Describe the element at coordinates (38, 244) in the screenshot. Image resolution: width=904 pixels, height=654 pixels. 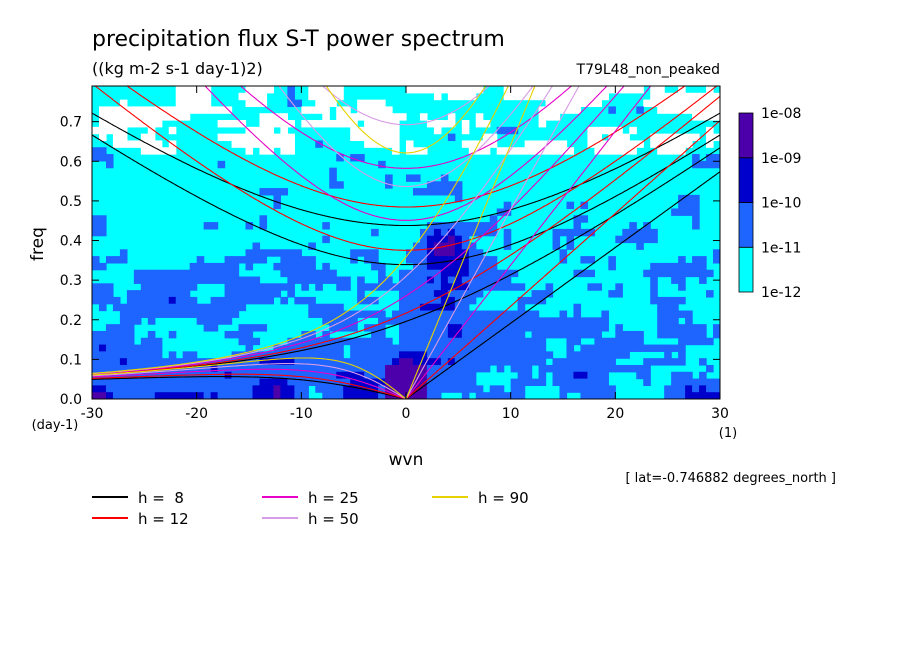
I see `y-axis-label: freq` at that location.